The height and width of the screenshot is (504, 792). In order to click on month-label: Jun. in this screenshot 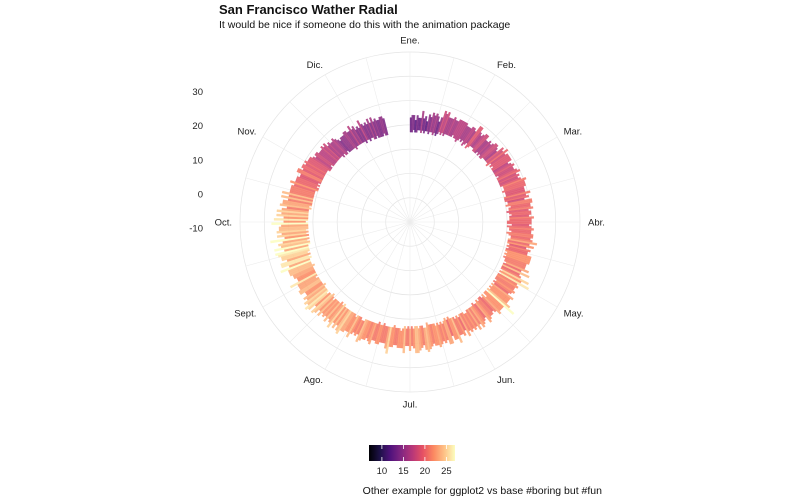, I will do `click(506, 380)`.